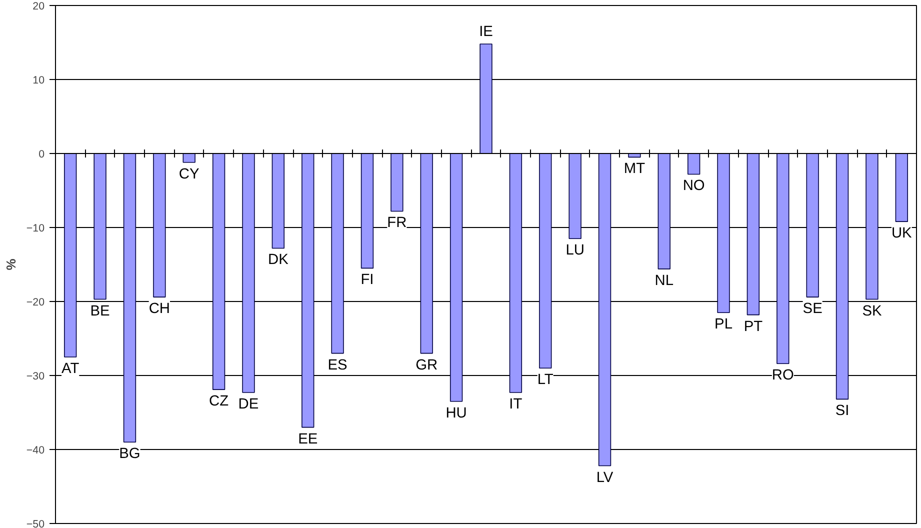 The width and height of the screenshot is (921, 528). Describe the element at coordinates (38, 80) in the screenshot. I see `y-tick-label: 10` at that location.